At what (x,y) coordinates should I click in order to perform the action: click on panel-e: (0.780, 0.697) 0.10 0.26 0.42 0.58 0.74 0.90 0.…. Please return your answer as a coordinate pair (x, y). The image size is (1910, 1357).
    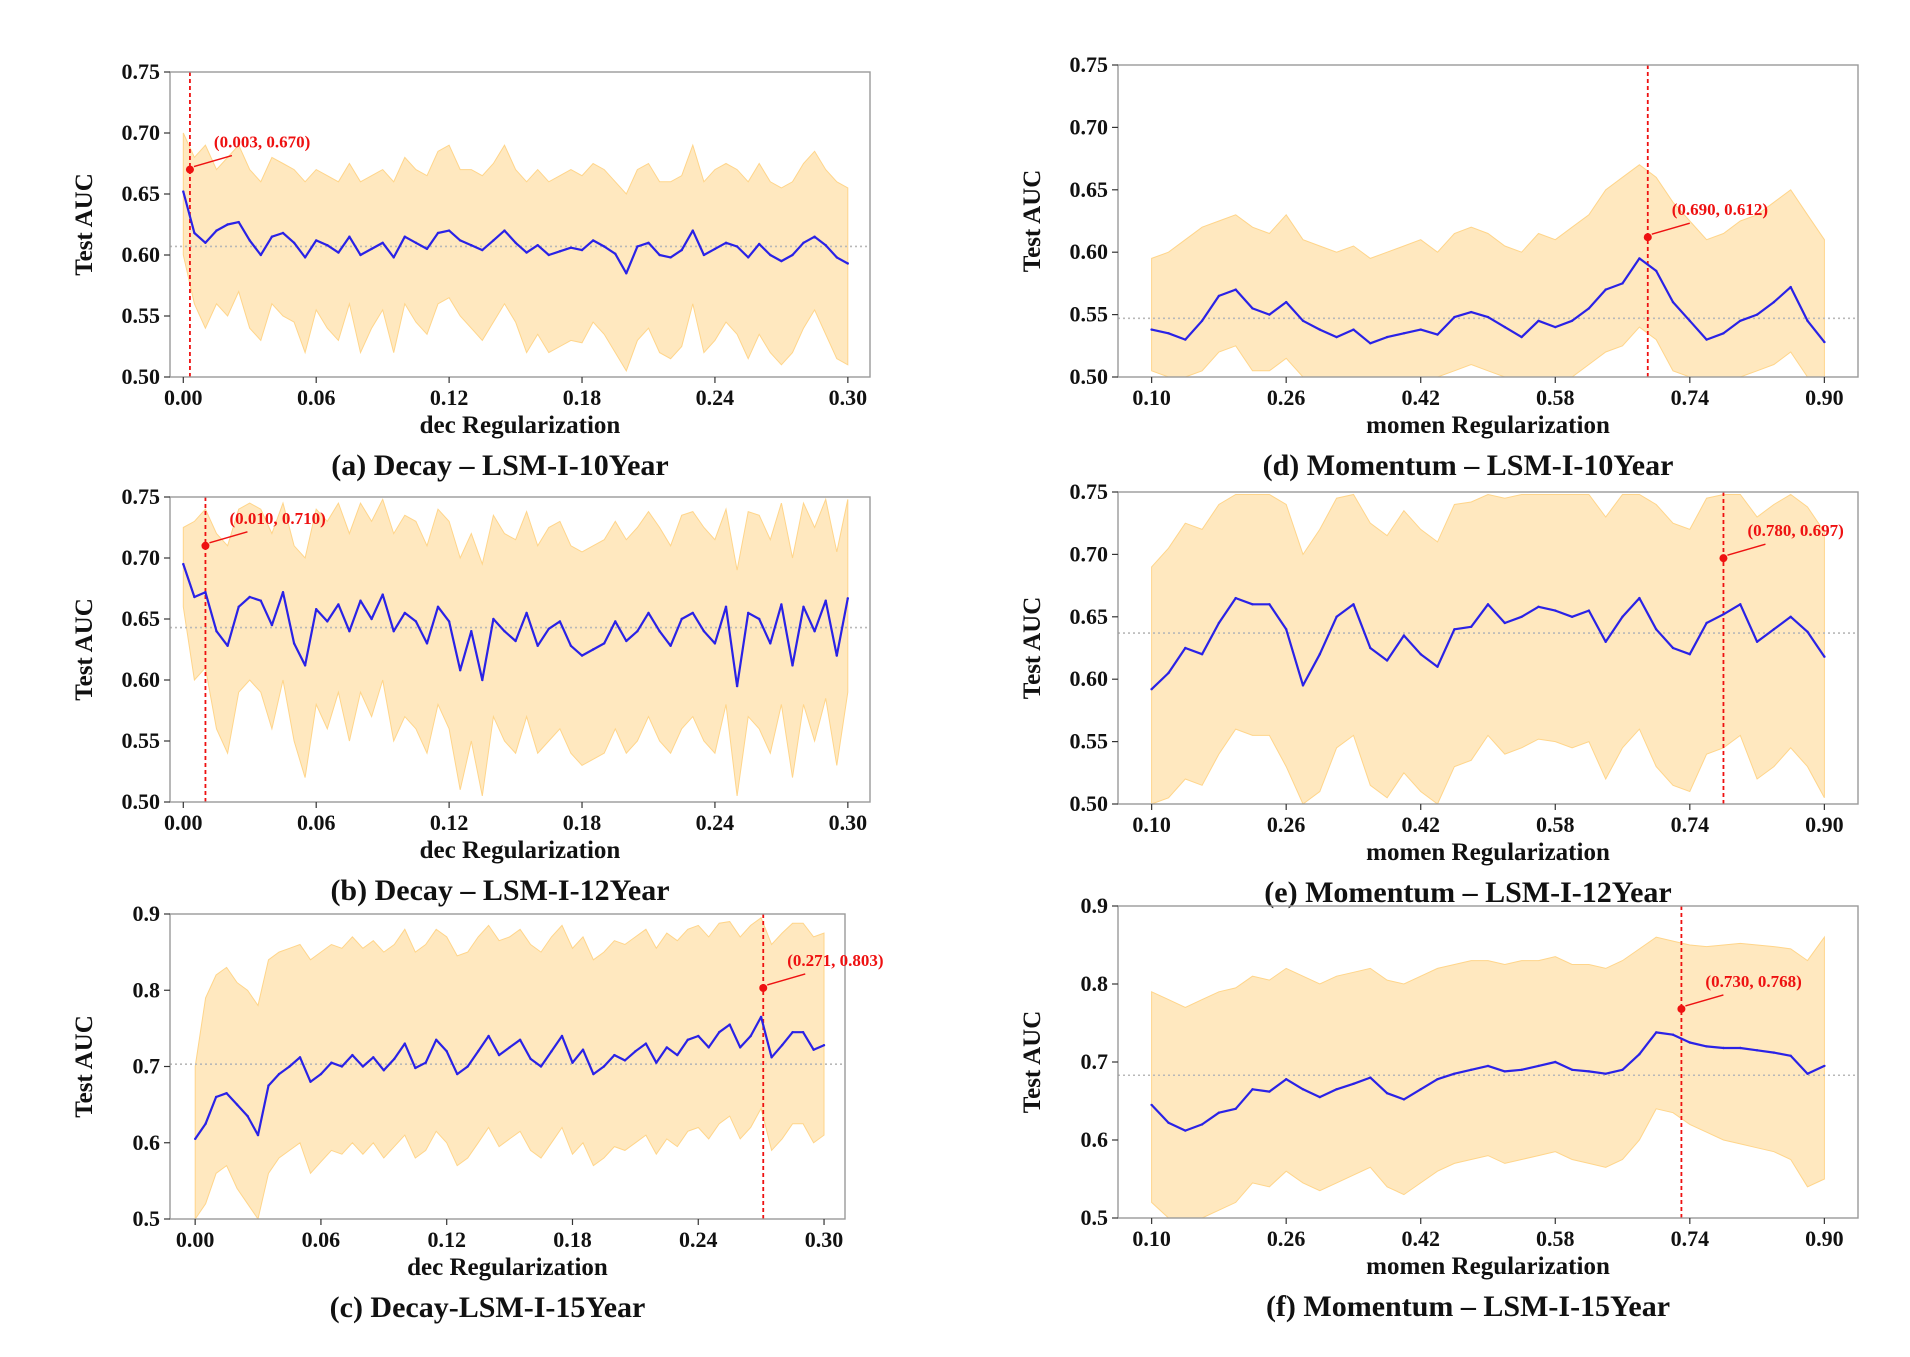
    Looking at the image, I should click on (1439, 694).